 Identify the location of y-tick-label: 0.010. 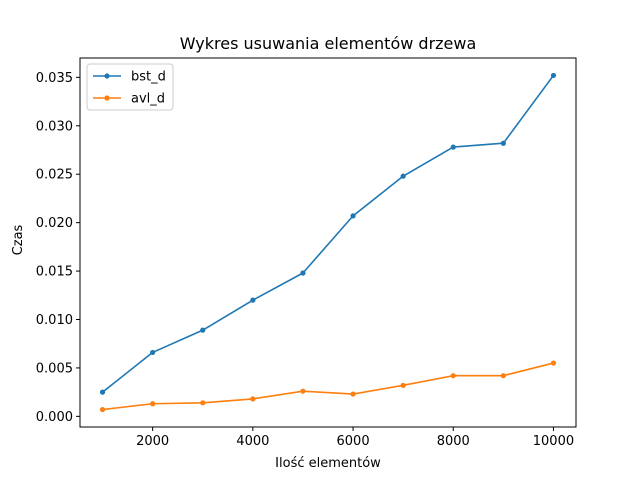
(54, 320).